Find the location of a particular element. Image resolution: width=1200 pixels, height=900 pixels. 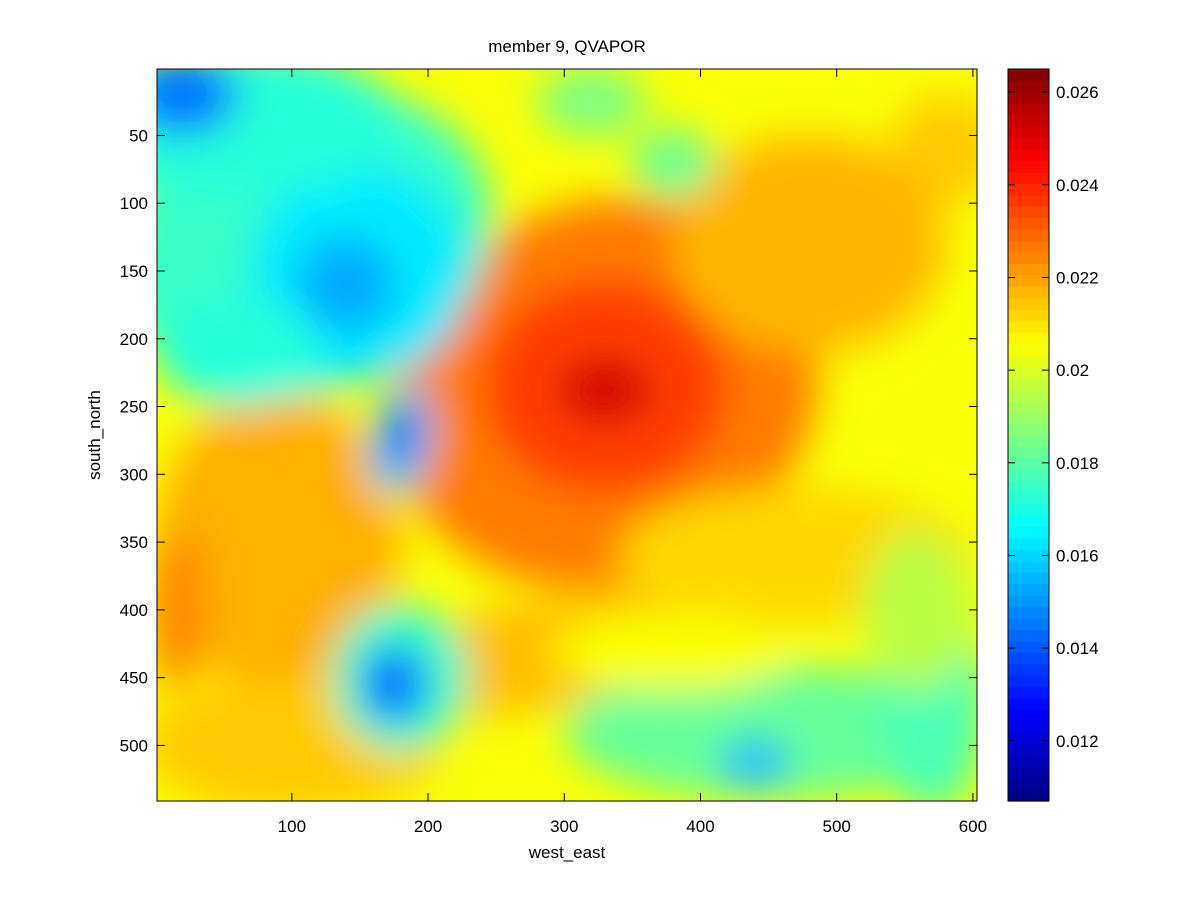

y-tick-label: 100 is located at coordinates (134, 203).